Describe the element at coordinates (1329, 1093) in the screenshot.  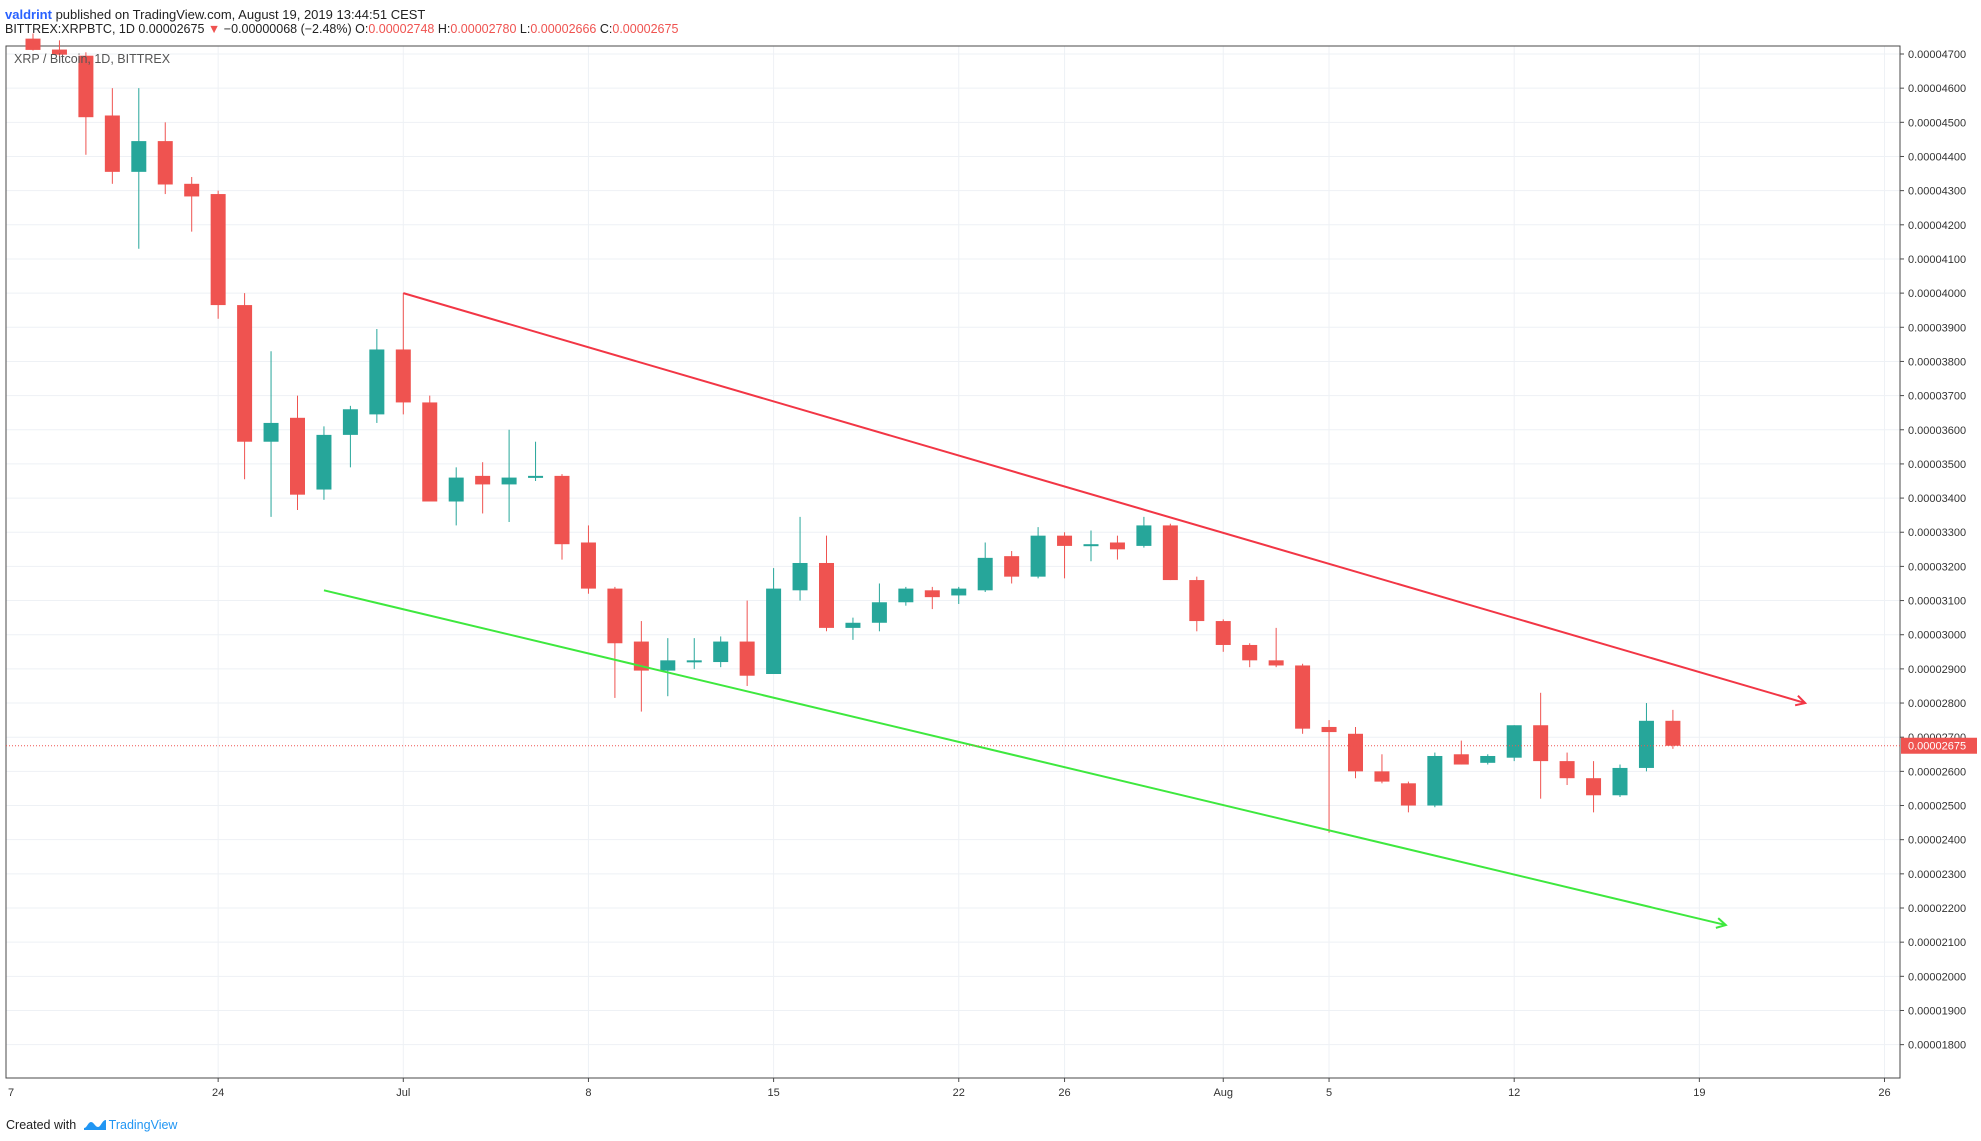
I see `x-tick-label: 5` at that location.